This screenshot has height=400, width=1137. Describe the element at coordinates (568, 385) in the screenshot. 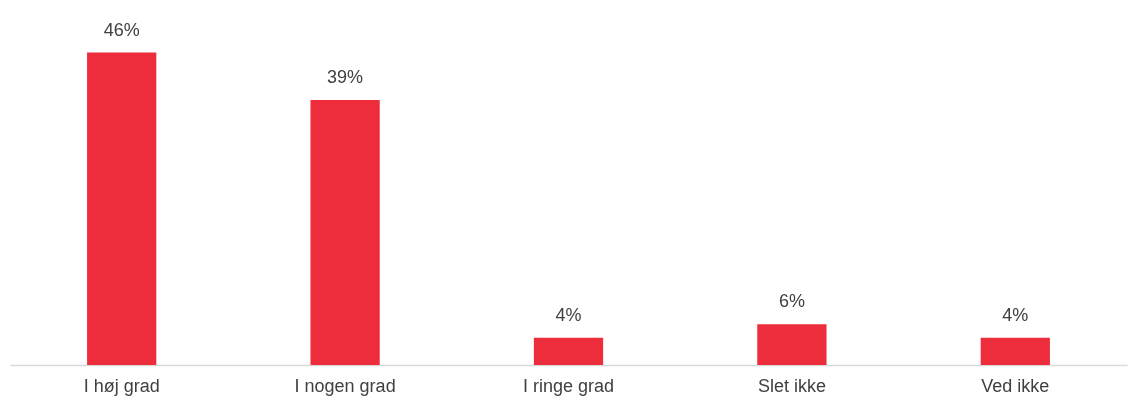

I see `x-tick-label: I ringe grad` at that location.